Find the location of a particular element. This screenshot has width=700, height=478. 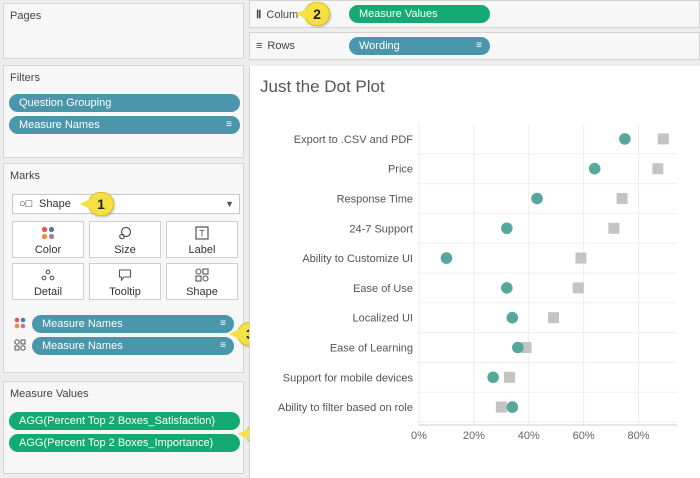

size-button: Size is located at coordinates (125, 239).